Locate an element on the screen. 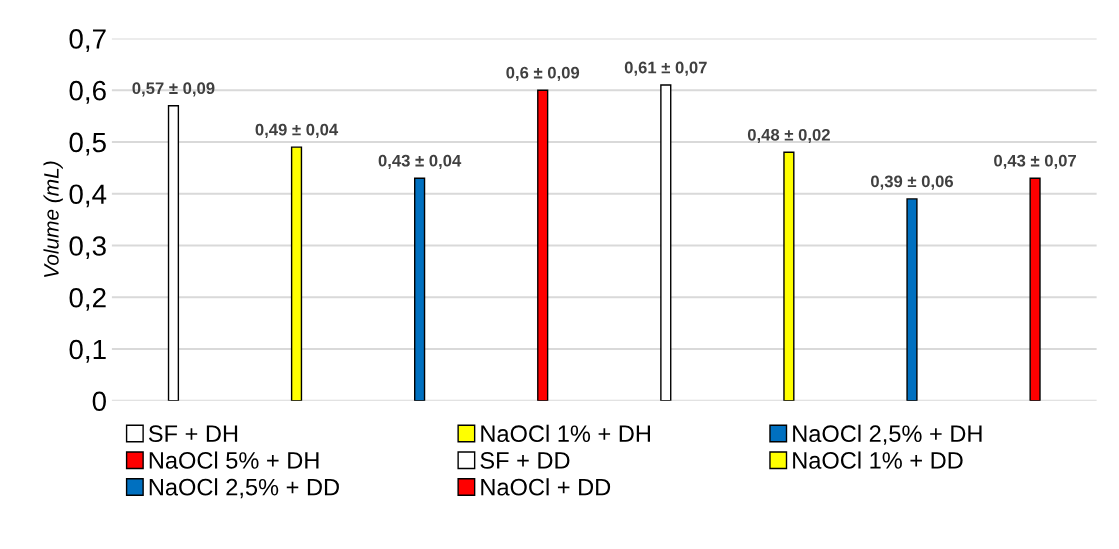 The image size is (1119, 549). y-tick-label: 0,2 is located at coordinates (87, 299).